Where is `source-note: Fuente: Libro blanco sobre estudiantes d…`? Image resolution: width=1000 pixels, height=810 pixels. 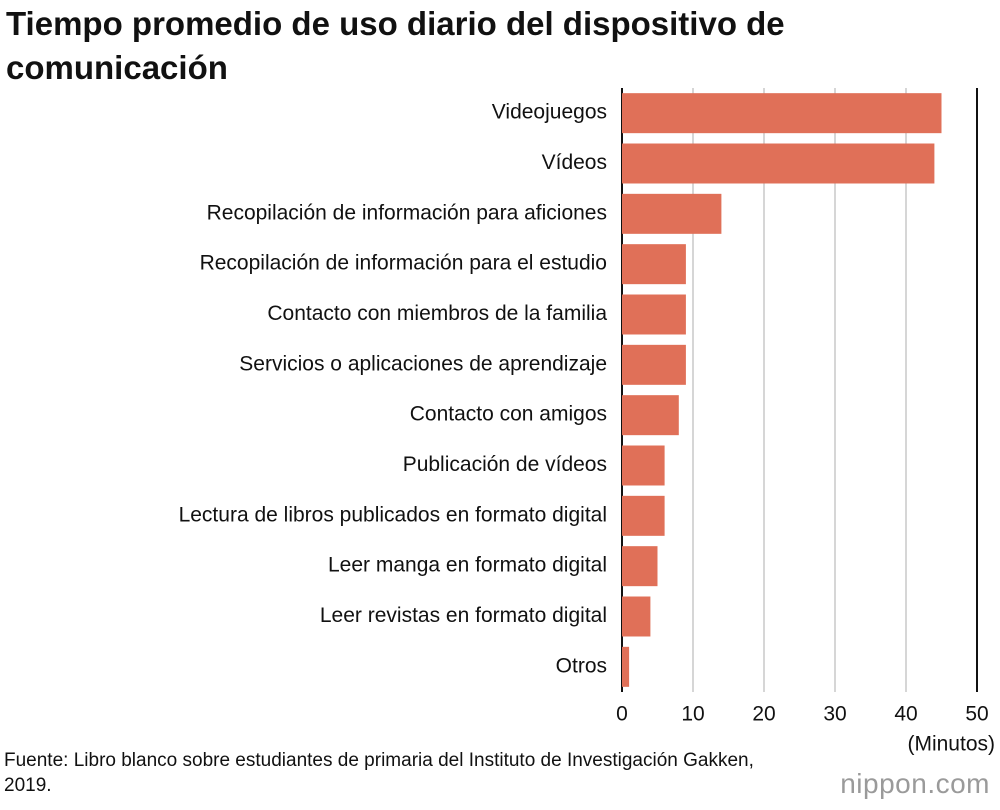 source-note: Fuente: Libro blanco sobre estudiantes d… is located at coordinates (379, 773).